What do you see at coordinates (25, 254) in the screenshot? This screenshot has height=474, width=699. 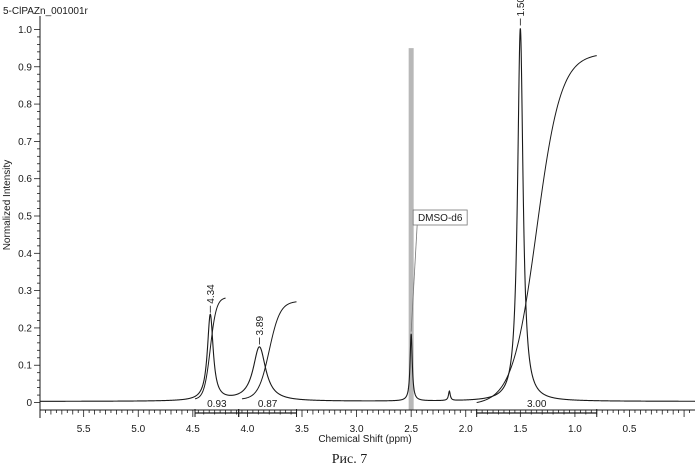 I see `y-tick-label: 0.4` at bounding box center [25, 254].